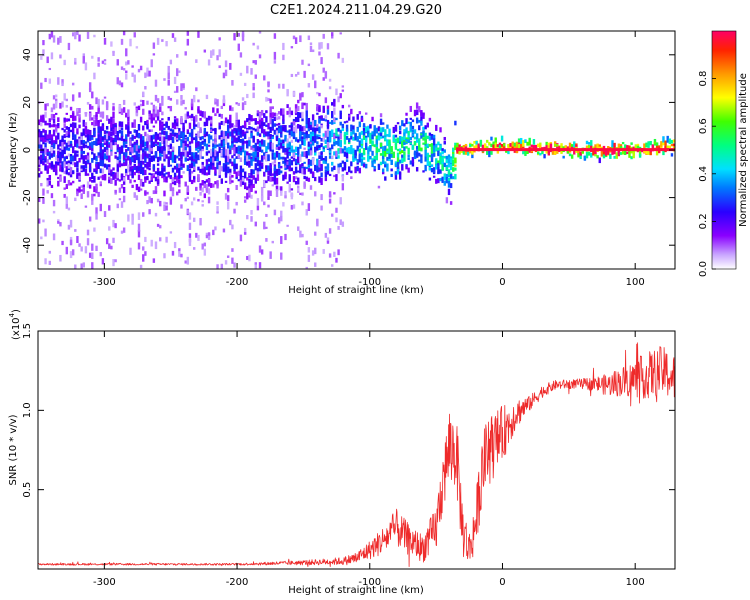  I want to click on x-tick-label: -100, so click(369, 282).